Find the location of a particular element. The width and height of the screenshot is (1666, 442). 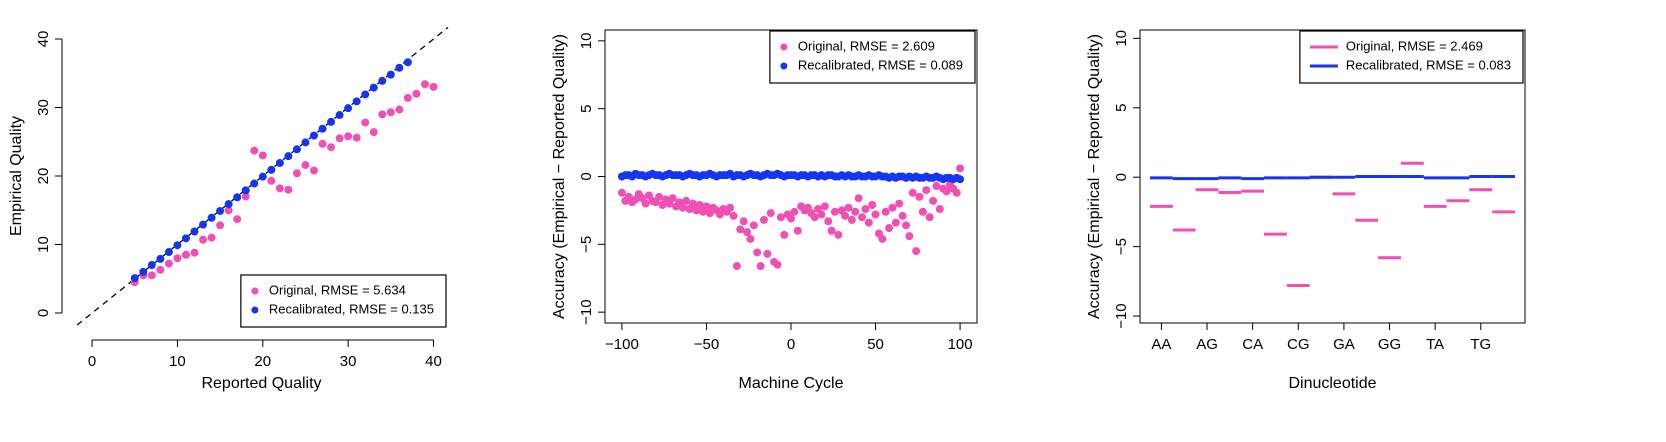

x-tick-label: GA is located at coordinates (1344, 344).